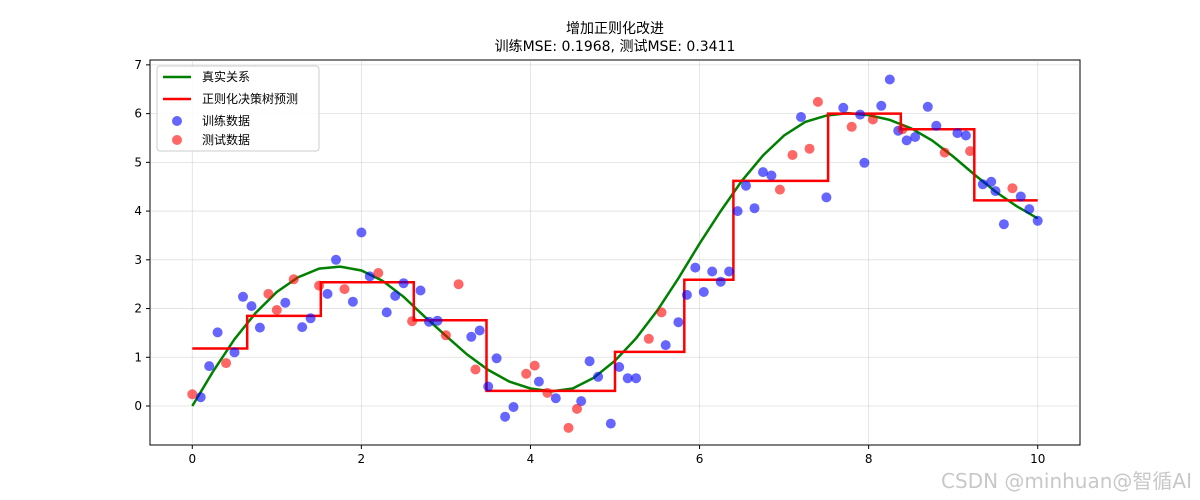 The width and height of the screenshot is (1200, 500). Describe the element at coordinates (138, 309) in the screenshot. I see `y-tick-label: 2` at that location.